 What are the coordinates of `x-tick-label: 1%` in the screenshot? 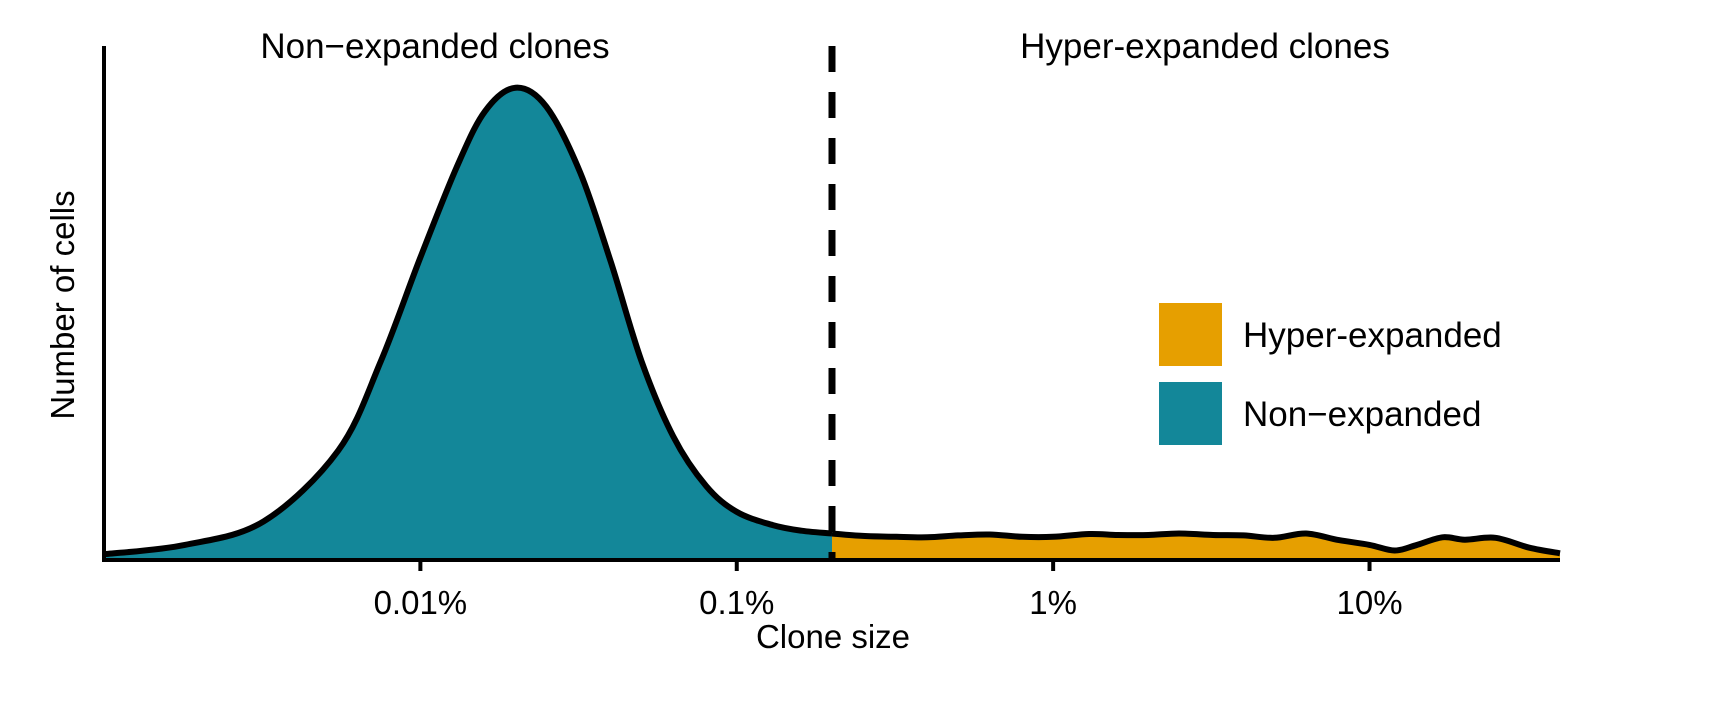 It's located at (1053, 602).